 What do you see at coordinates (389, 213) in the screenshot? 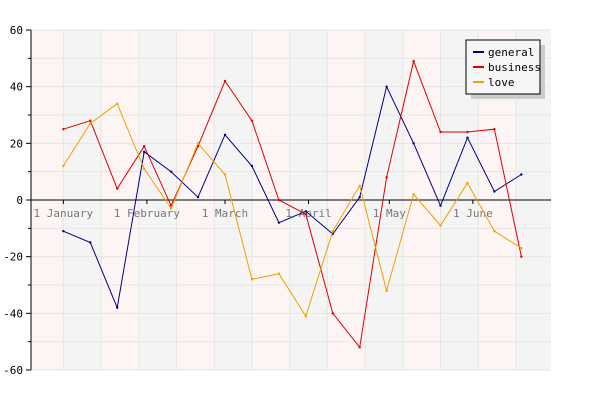
I see `x-tick-label: 1 May` at bounding box center [389, 213].